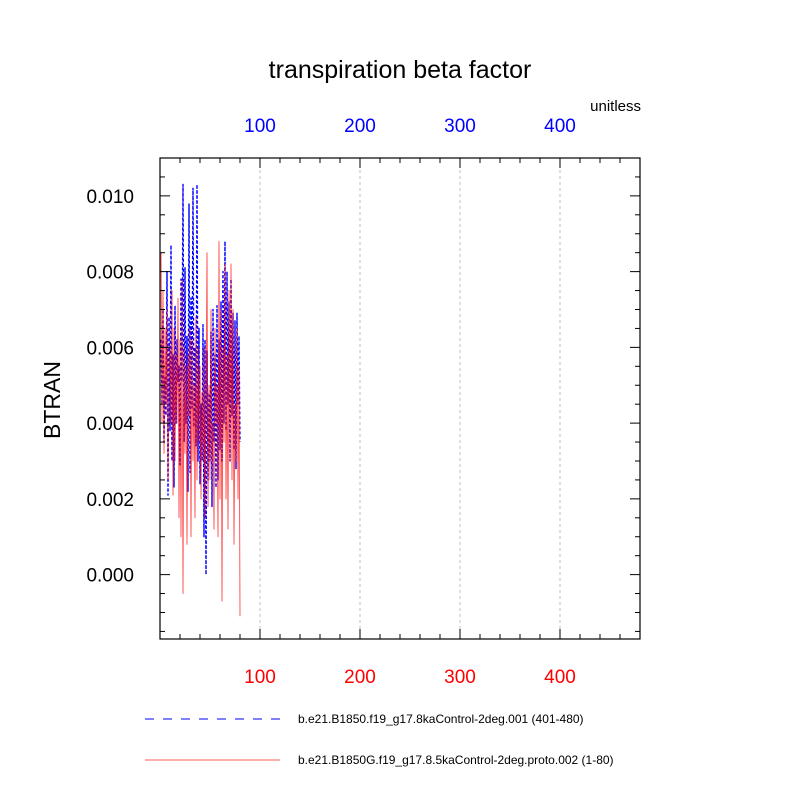 The height and width of the screenshot is (800, 800). What do you see at coordinates (560, 677) in the screenshot?
I see `x-tick-label-bottom: 400` at bounding box center [560, 677].